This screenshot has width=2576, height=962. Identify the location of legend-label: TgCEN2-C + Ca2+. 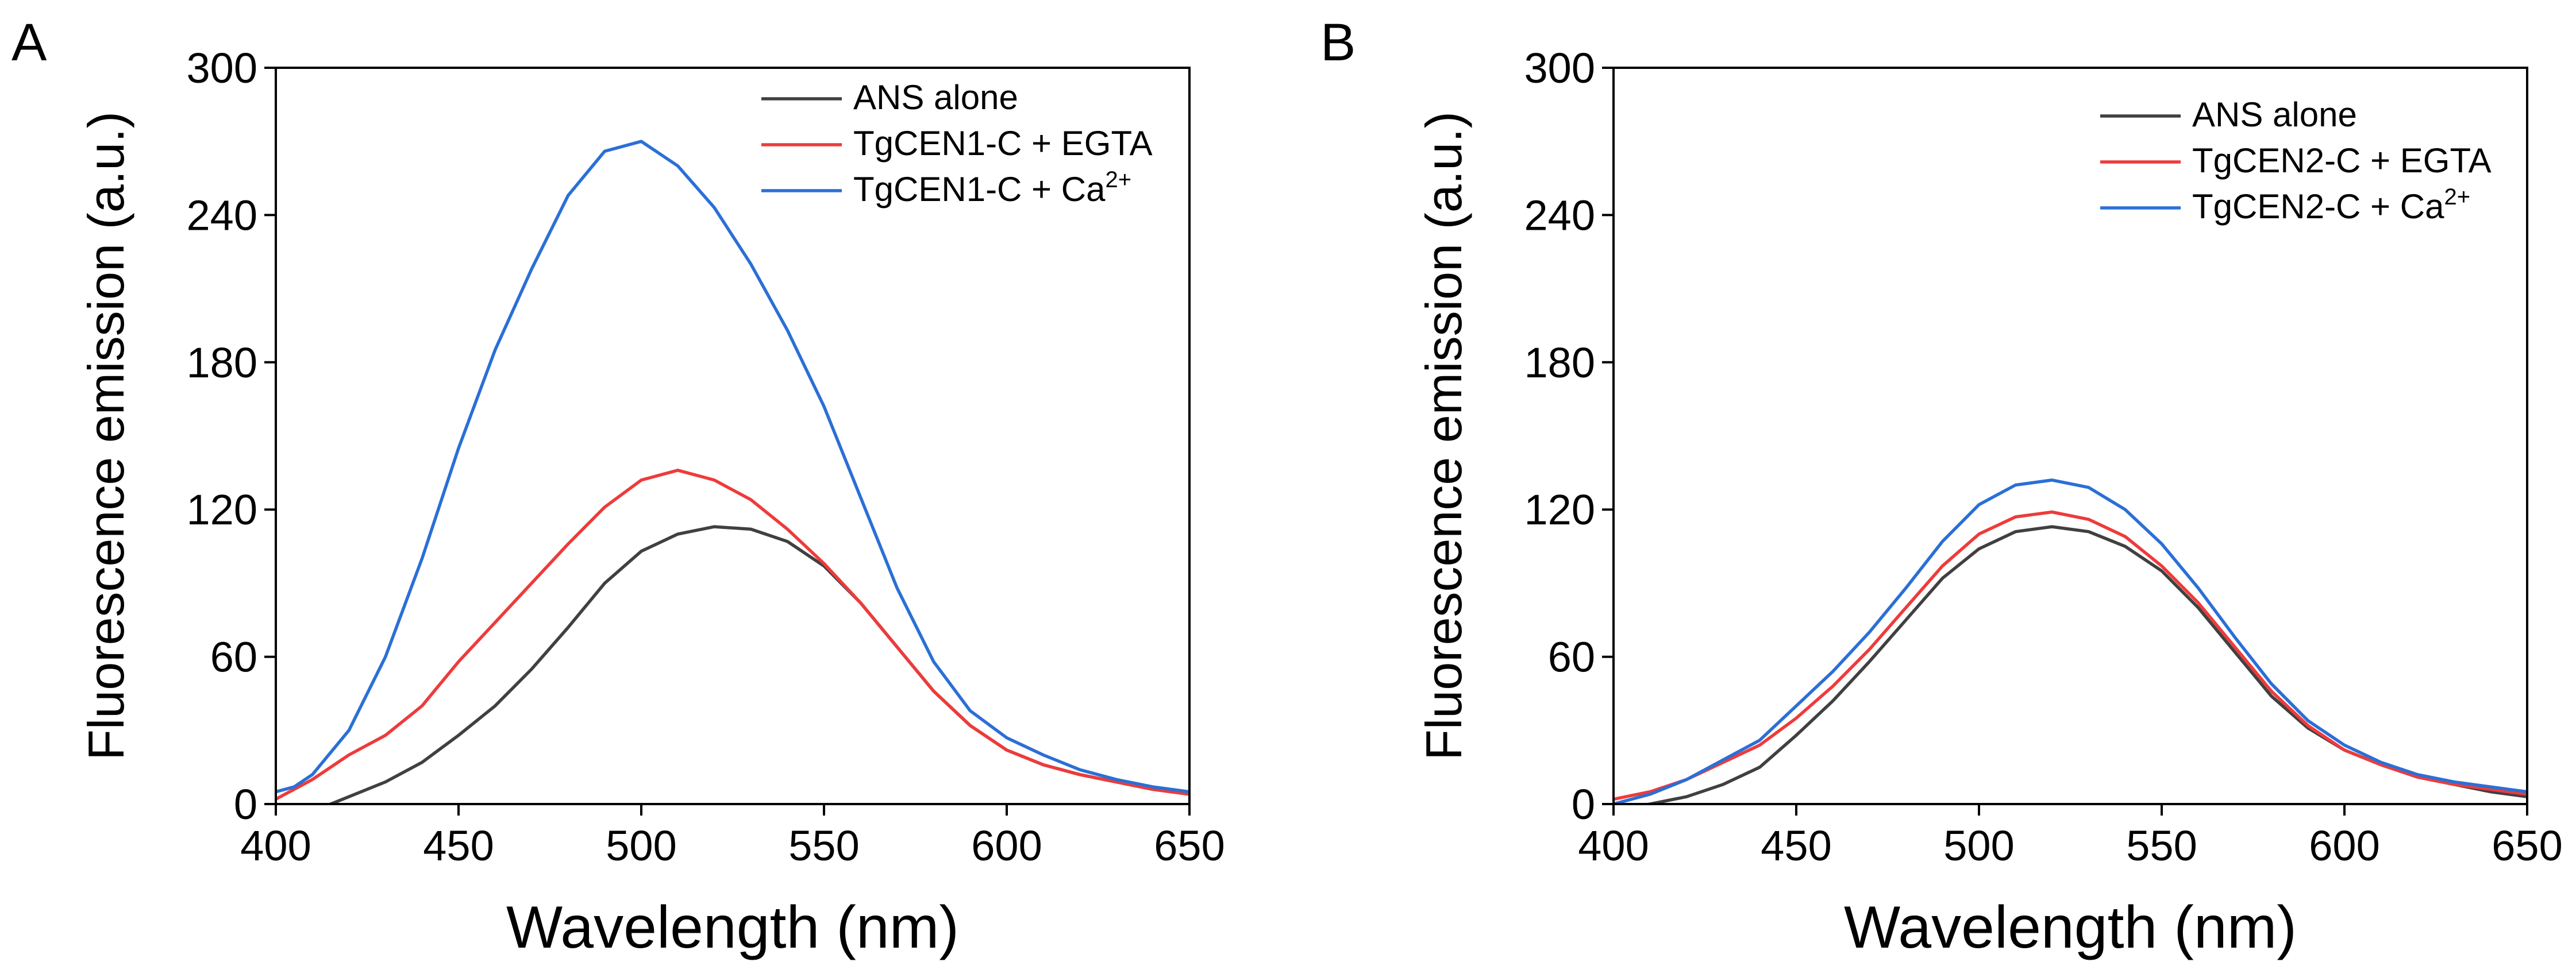
(2331, 205).